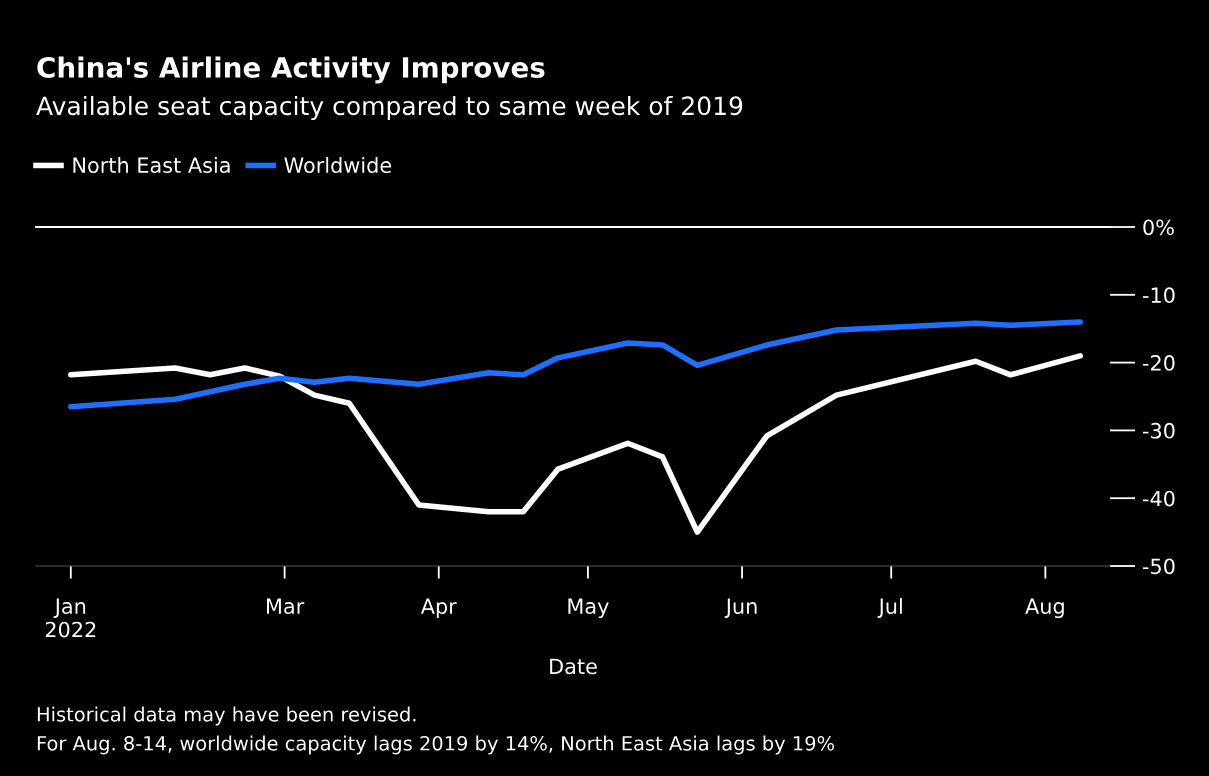  What do you see at coordinates (1158, 430) in the screenshot?
I see `y-tick-label: -30` at bounding box center [1158, 430].